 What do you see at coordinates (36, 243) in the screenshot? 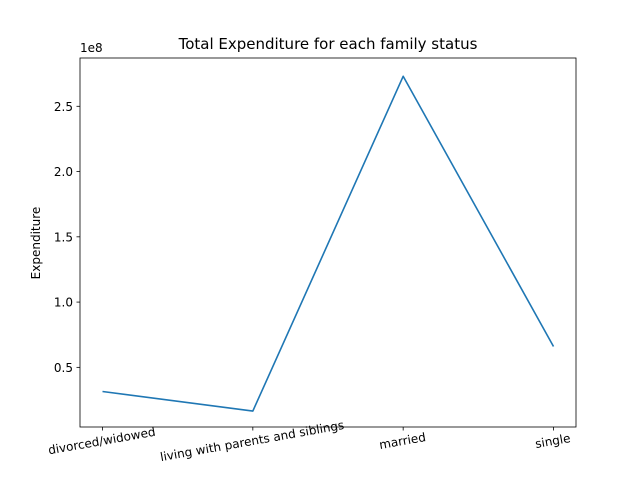
I see `y-axis-label: Expenditure` at bounding box center [36, 243].